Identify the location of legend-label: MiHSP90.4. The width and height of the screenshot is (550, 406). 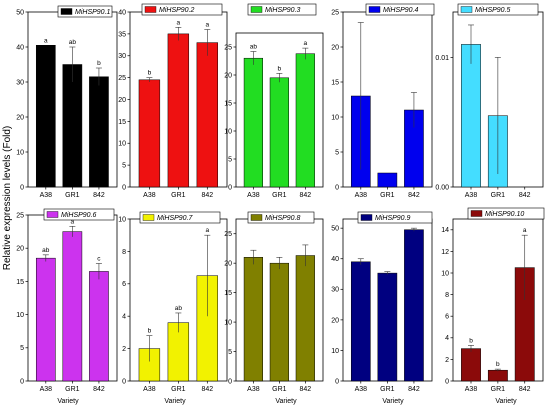
(401, 10).